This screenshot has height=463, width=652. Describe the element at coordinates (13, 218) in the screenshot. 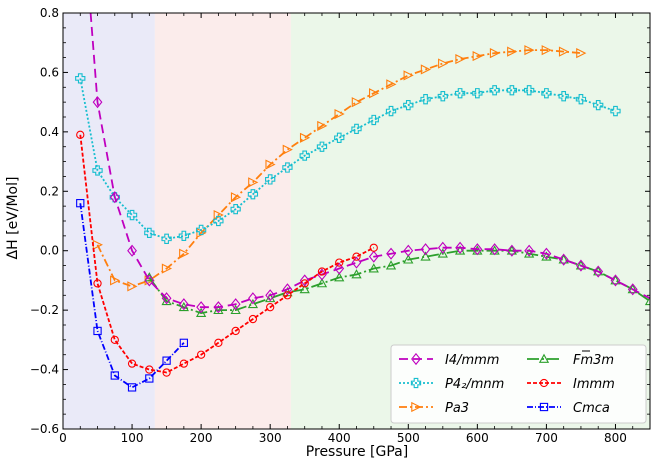

I see `y-axis-label: ΔH [eV/Mol]` at that location.